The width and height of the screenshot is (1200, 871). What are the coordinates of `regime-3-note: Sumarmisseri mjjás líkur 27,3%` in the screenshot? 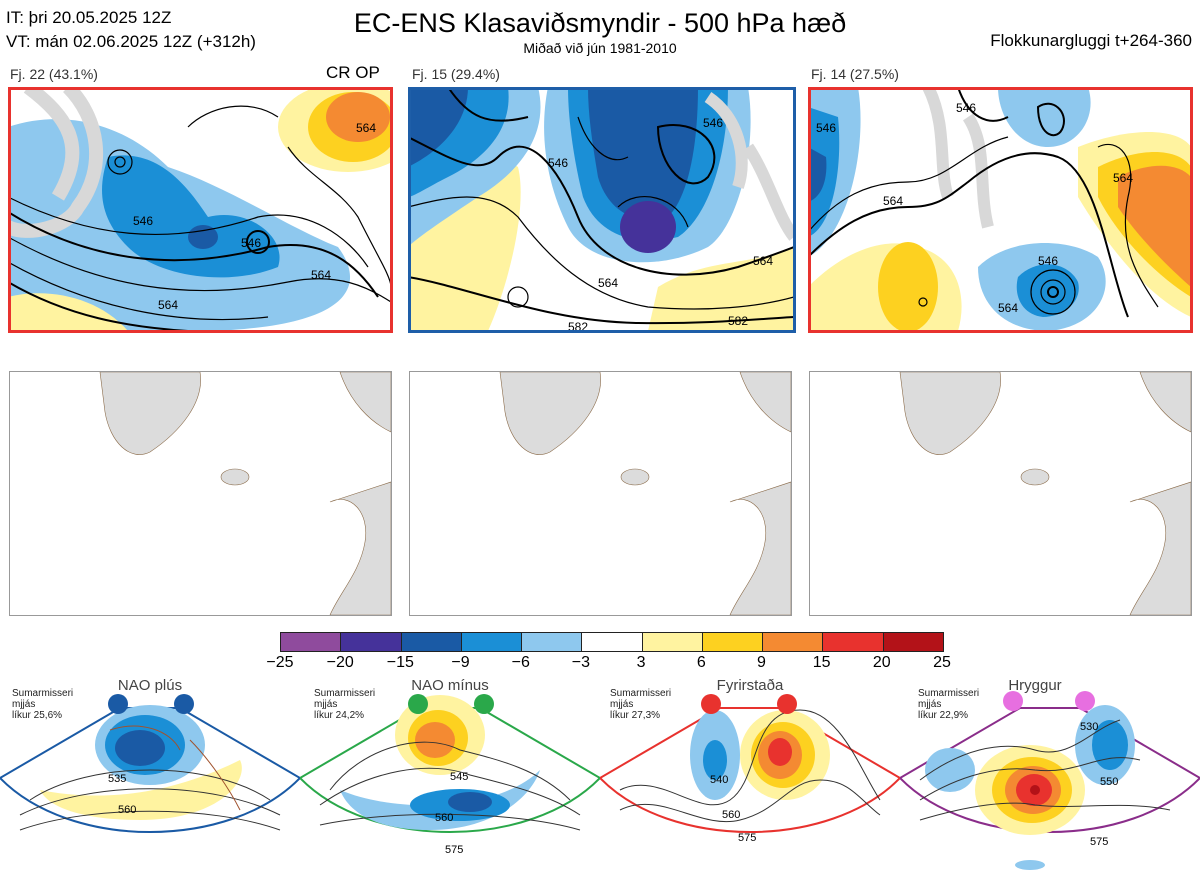 It's located at (641, 704).